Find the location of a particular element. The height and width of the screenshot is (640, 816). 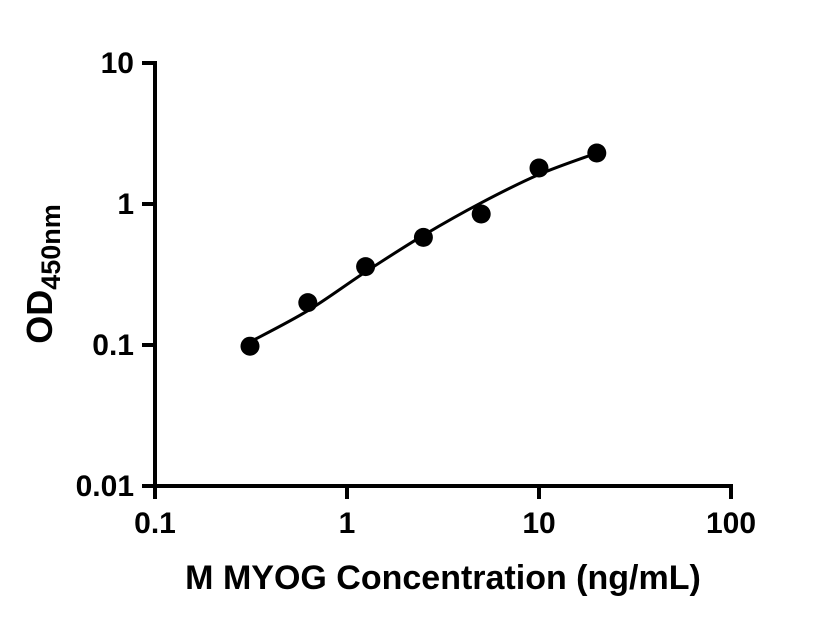

y-tick-label: 0.01 is located at coordinates (105, 486).